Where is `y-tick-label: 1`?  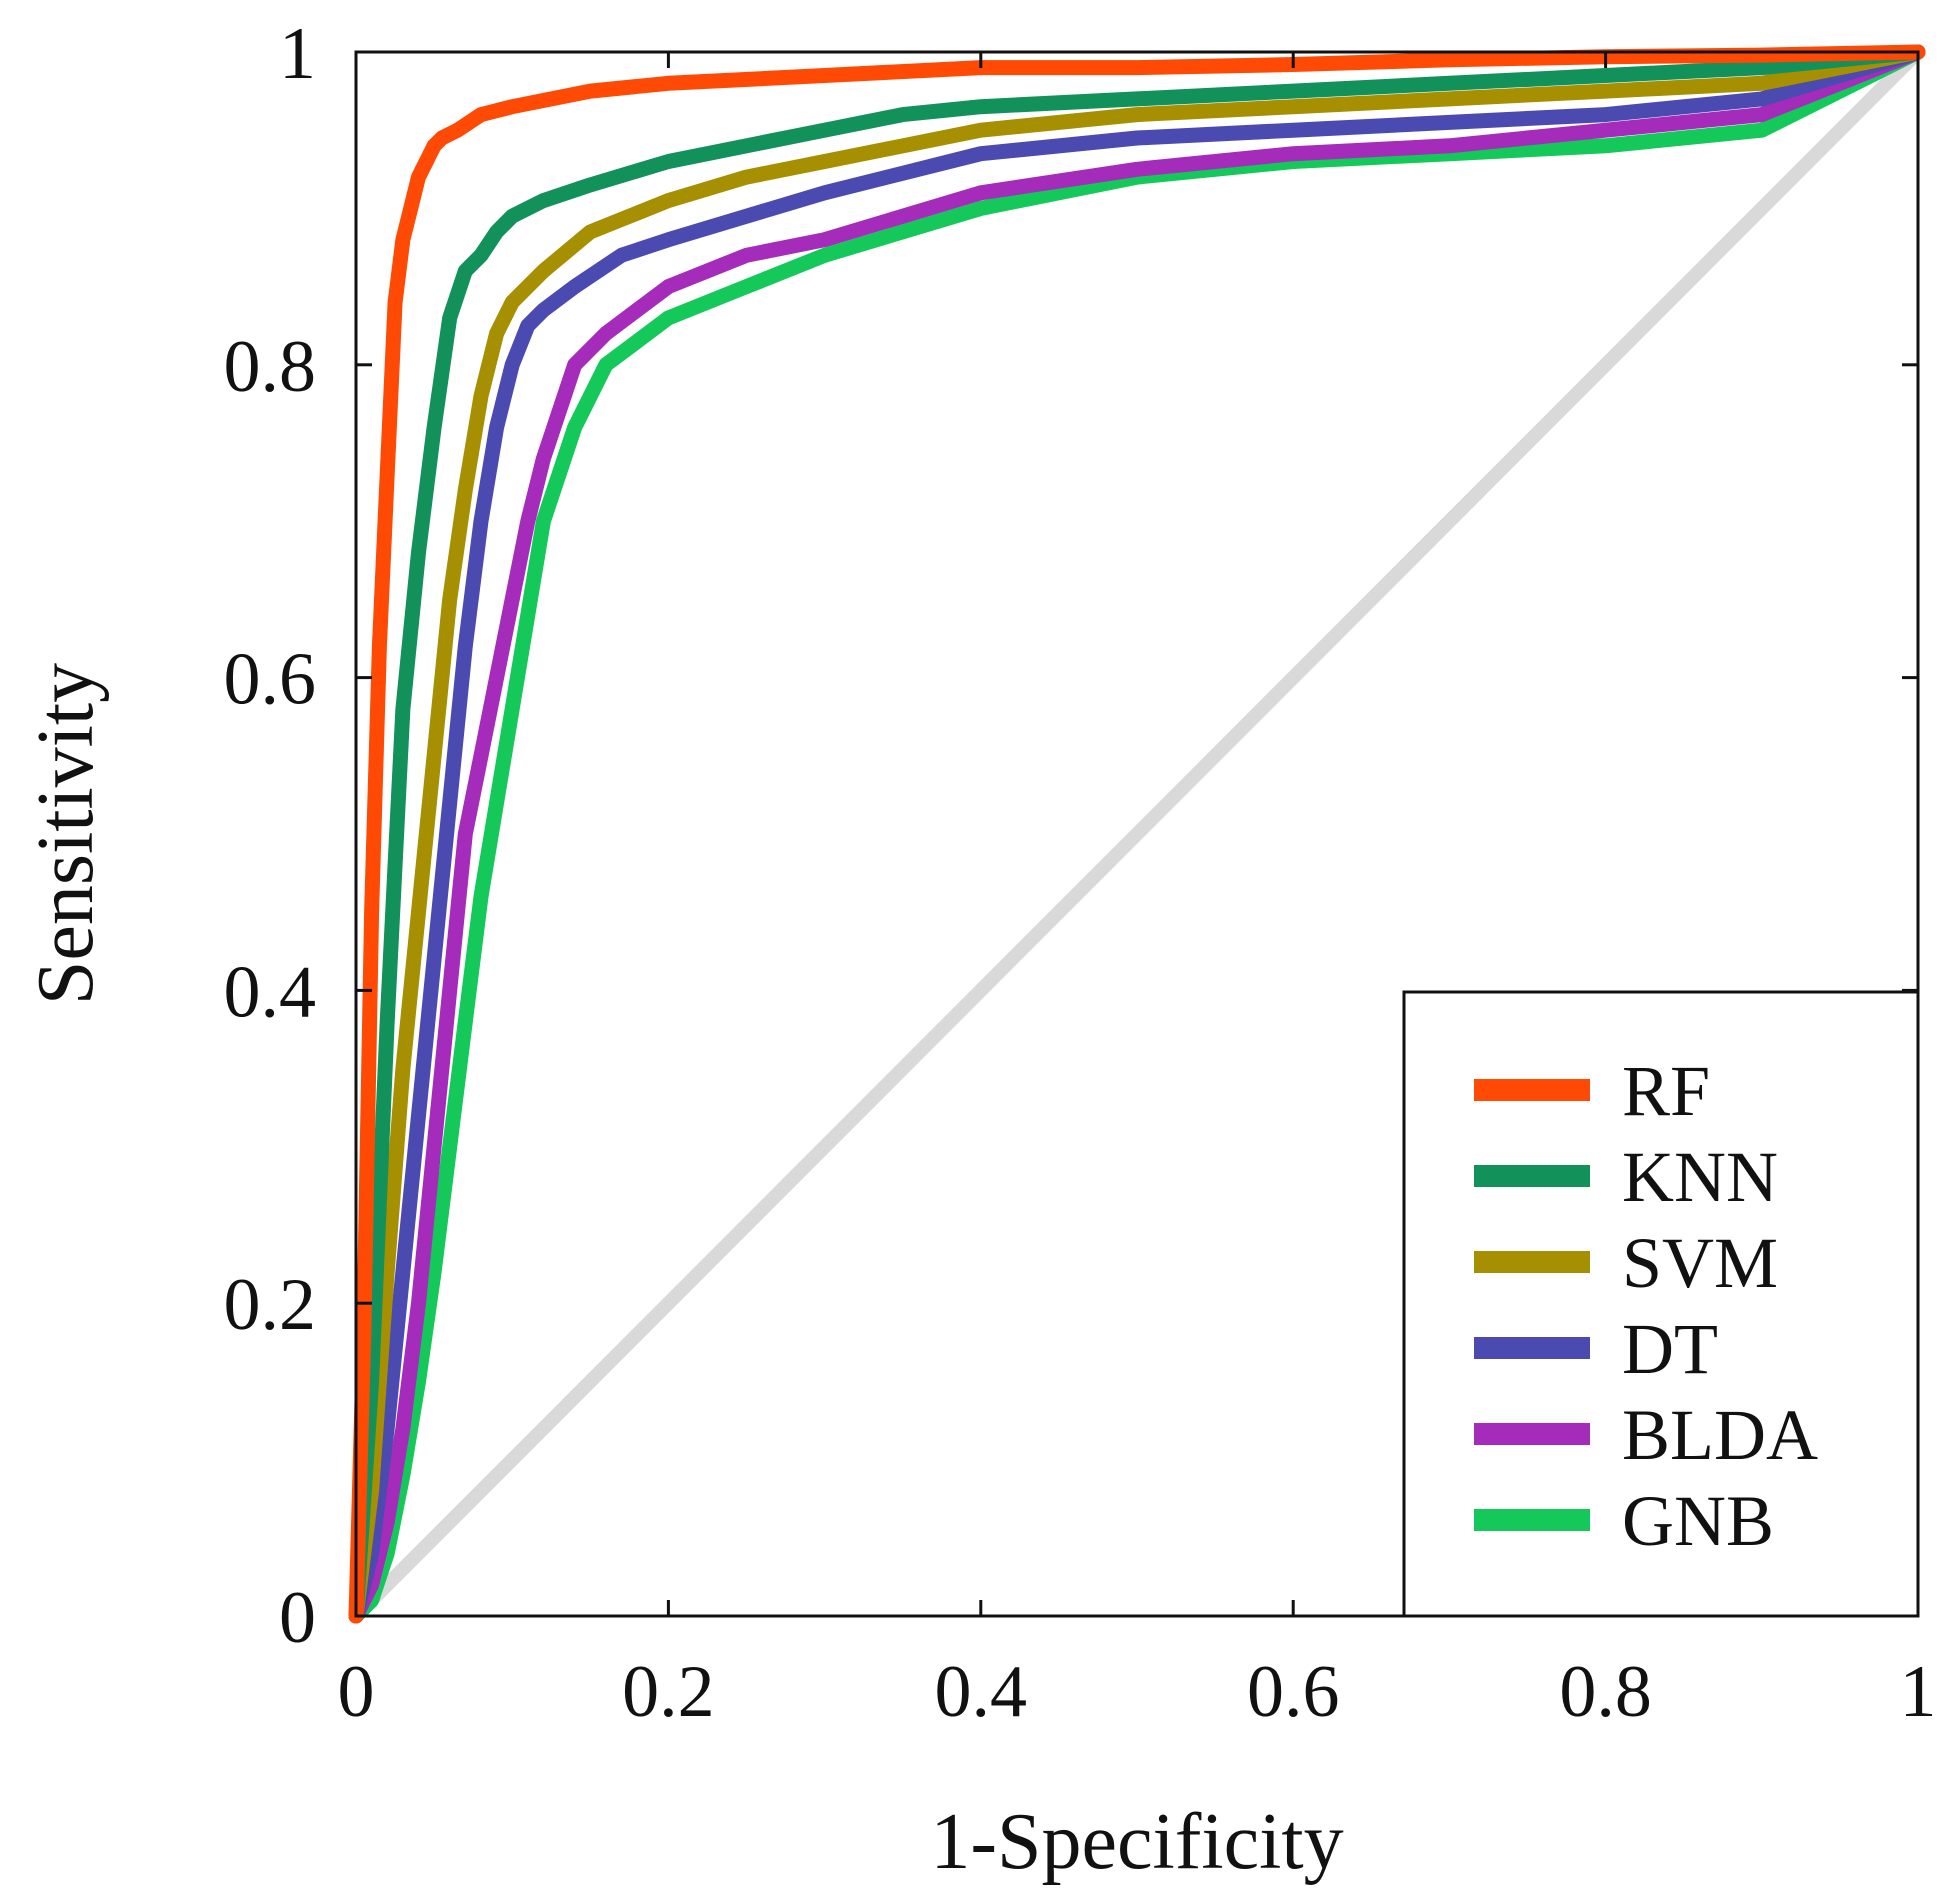 y-tick-label: 1 is located at coordinates (297, 54).